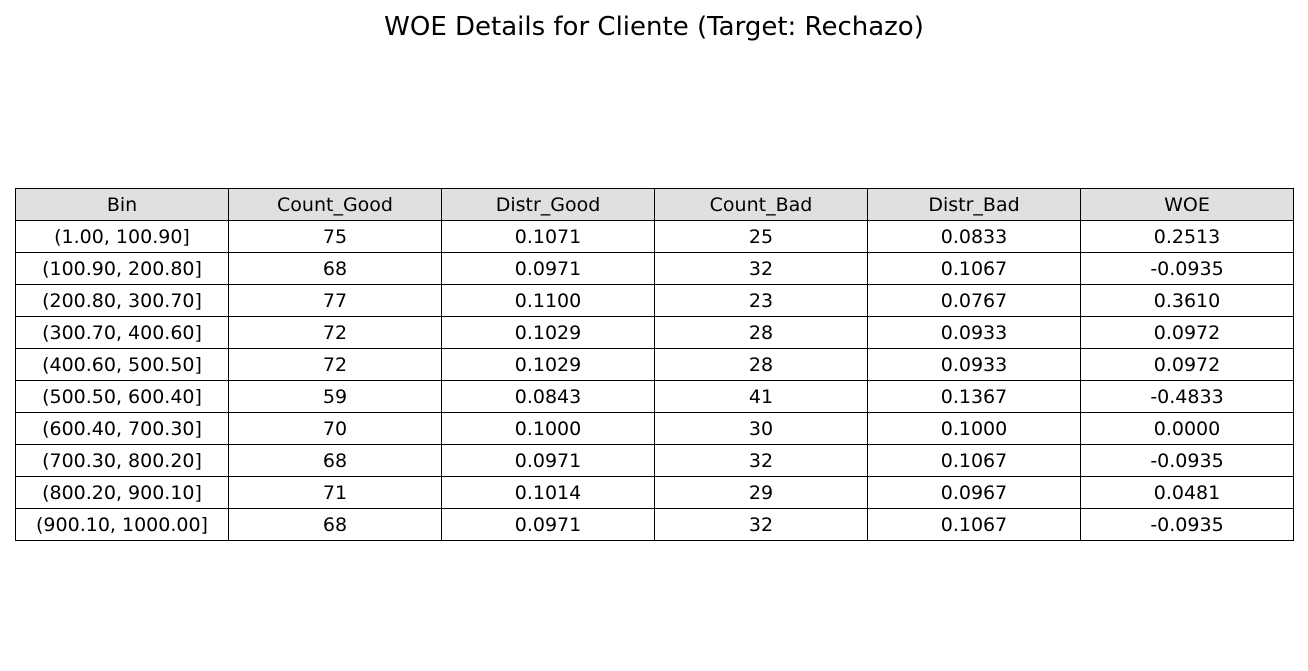 The height and width of the screenshot is (671, 1308). I want to click on cell-woe: 0.0000, so click(1187, 428).